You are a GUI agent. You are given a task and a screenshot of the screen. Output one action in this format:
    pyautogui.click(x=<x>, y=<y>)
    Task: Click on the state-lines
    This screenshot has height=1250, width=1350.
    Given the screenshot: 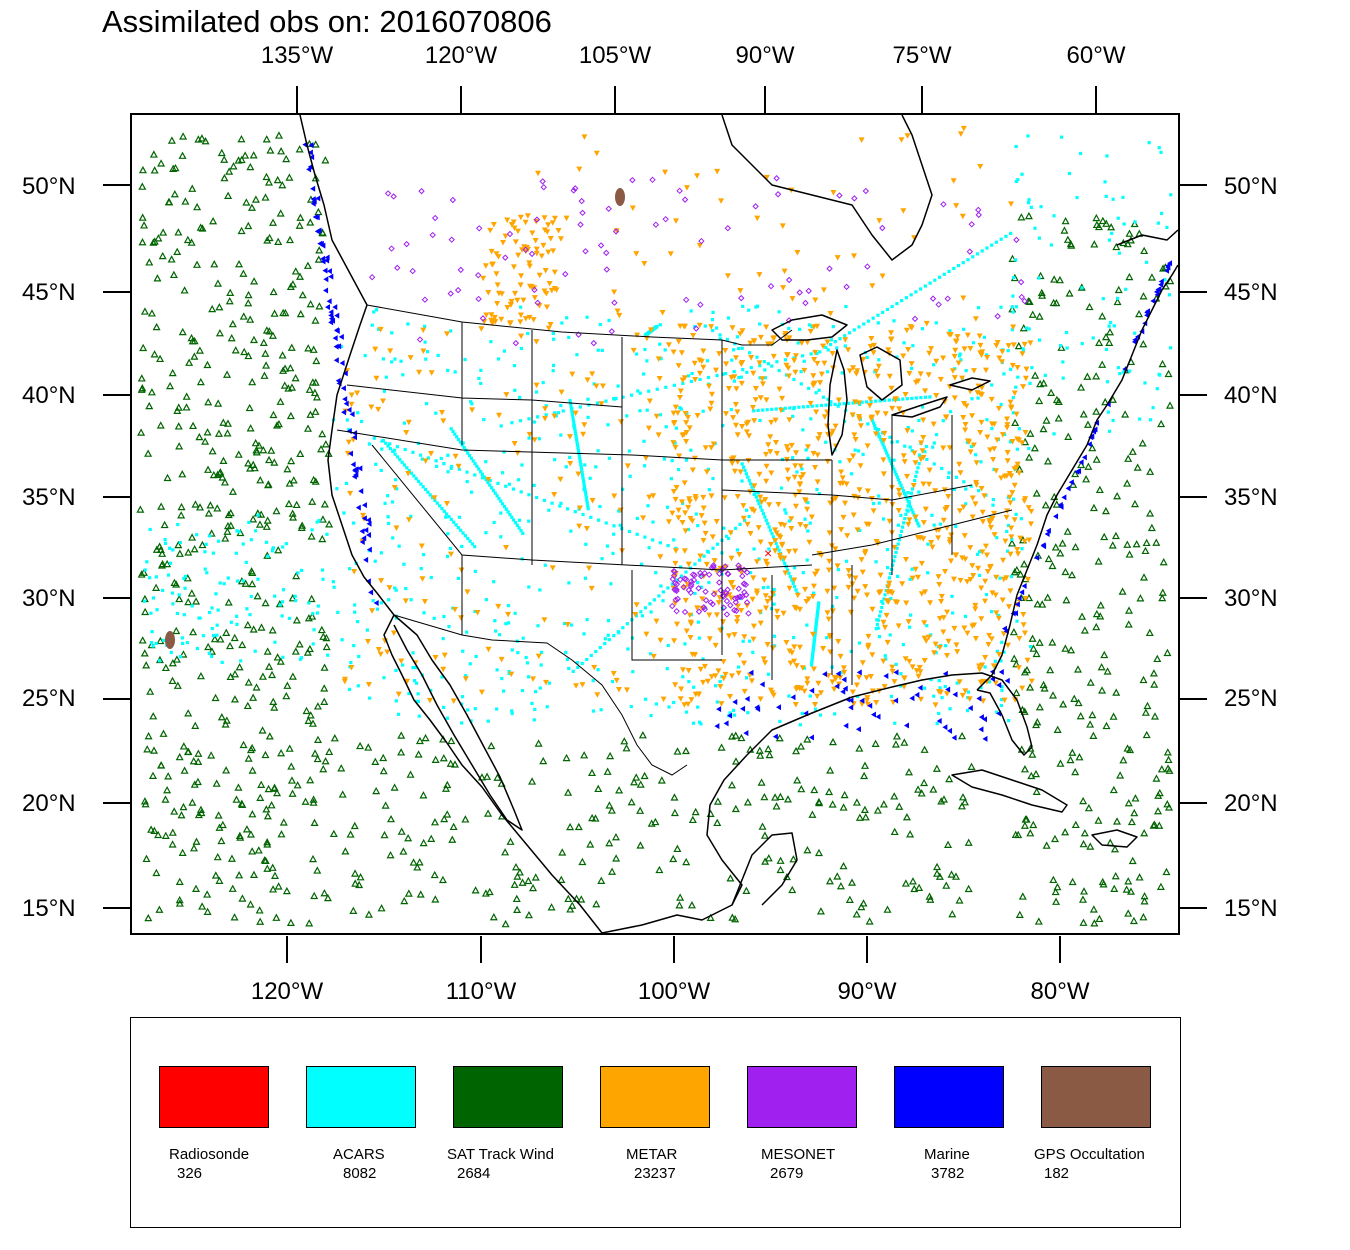 What is the action you would take?
    pyautogui.click(x=674, y=503)
    